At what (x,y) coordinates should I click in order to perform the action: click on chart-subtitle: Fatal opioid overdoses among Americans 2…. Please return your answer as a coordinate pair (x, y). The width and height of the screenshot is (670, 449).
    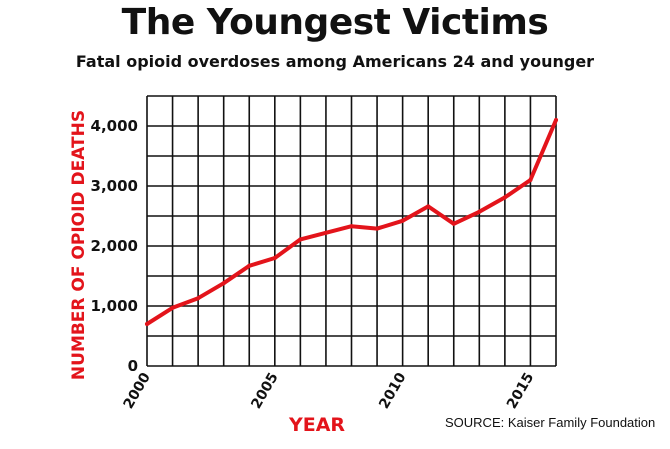
    Looking at the image, I should click on (335, 61).